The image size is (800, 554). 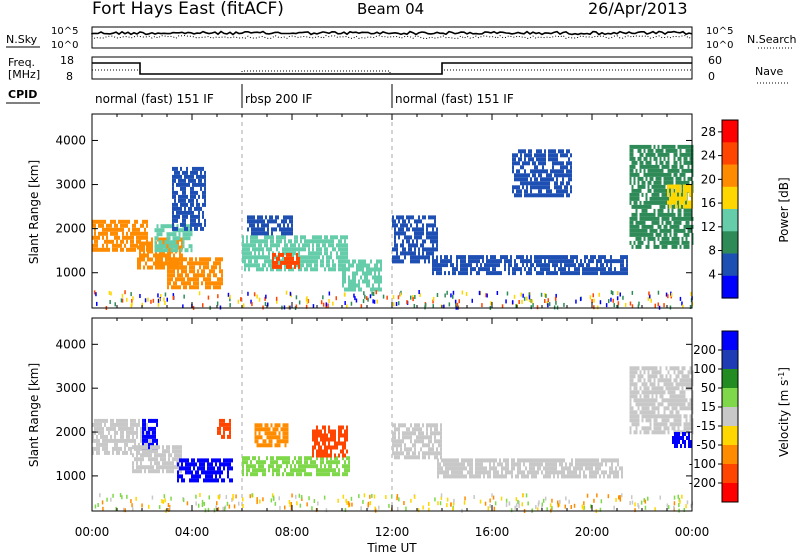 I want to click on x-axis-label: Time UT, so click(x=391, y=547).